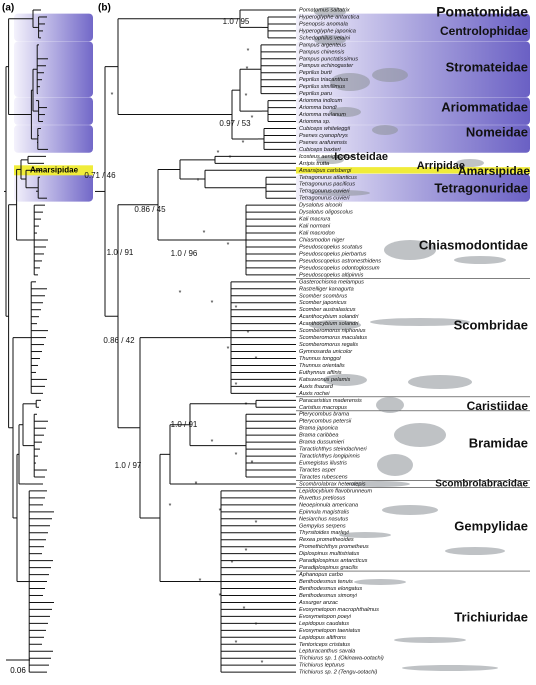 The width and height of the screenshot is (536, 685). I want to click on taxon-label: Ariomma bondi, so click(317, 108).